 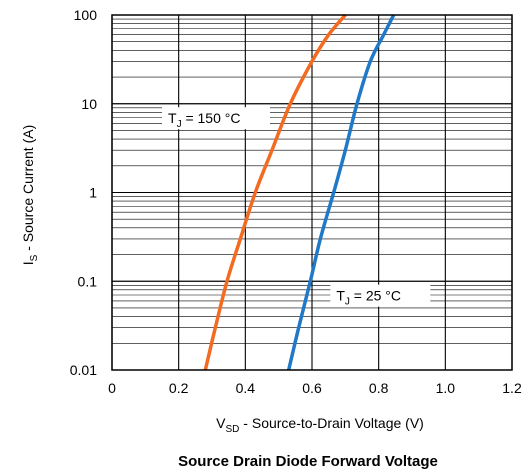 I want to click on x-tick-label: 0.2, so click(x=179, y=388).